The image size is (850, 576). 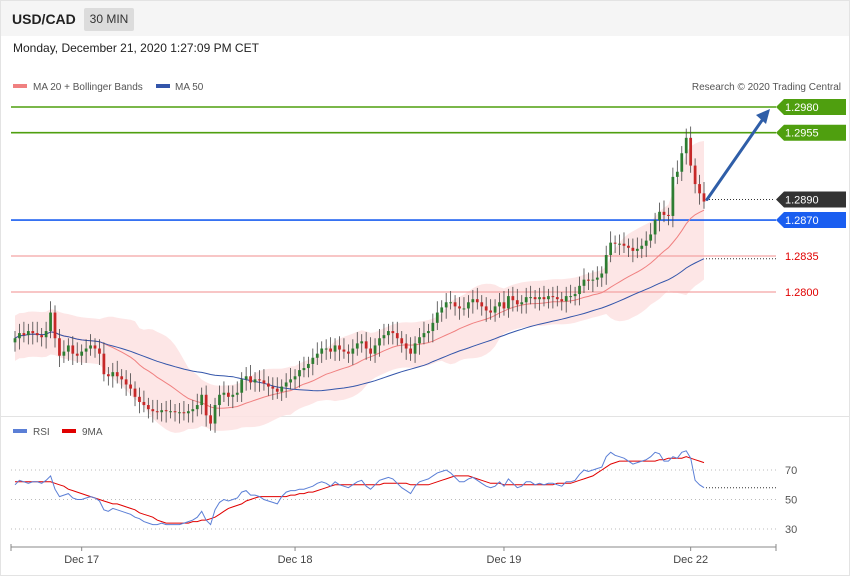 What do you see at coordinates (92, 432) in the screenshot?
I see `legend-label-rsi-ma: 9MA` at bounding box center [92, 432].